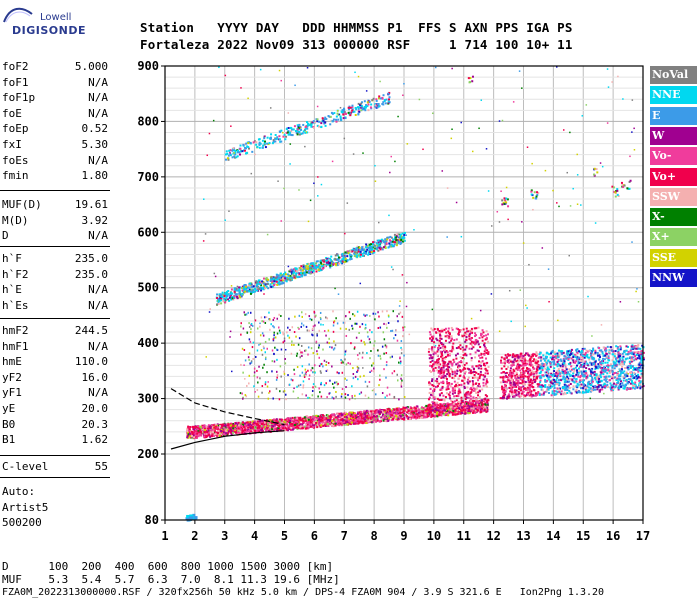 The image size is (700, 600). I want to click on param-value: N/A, so click(98, 160).